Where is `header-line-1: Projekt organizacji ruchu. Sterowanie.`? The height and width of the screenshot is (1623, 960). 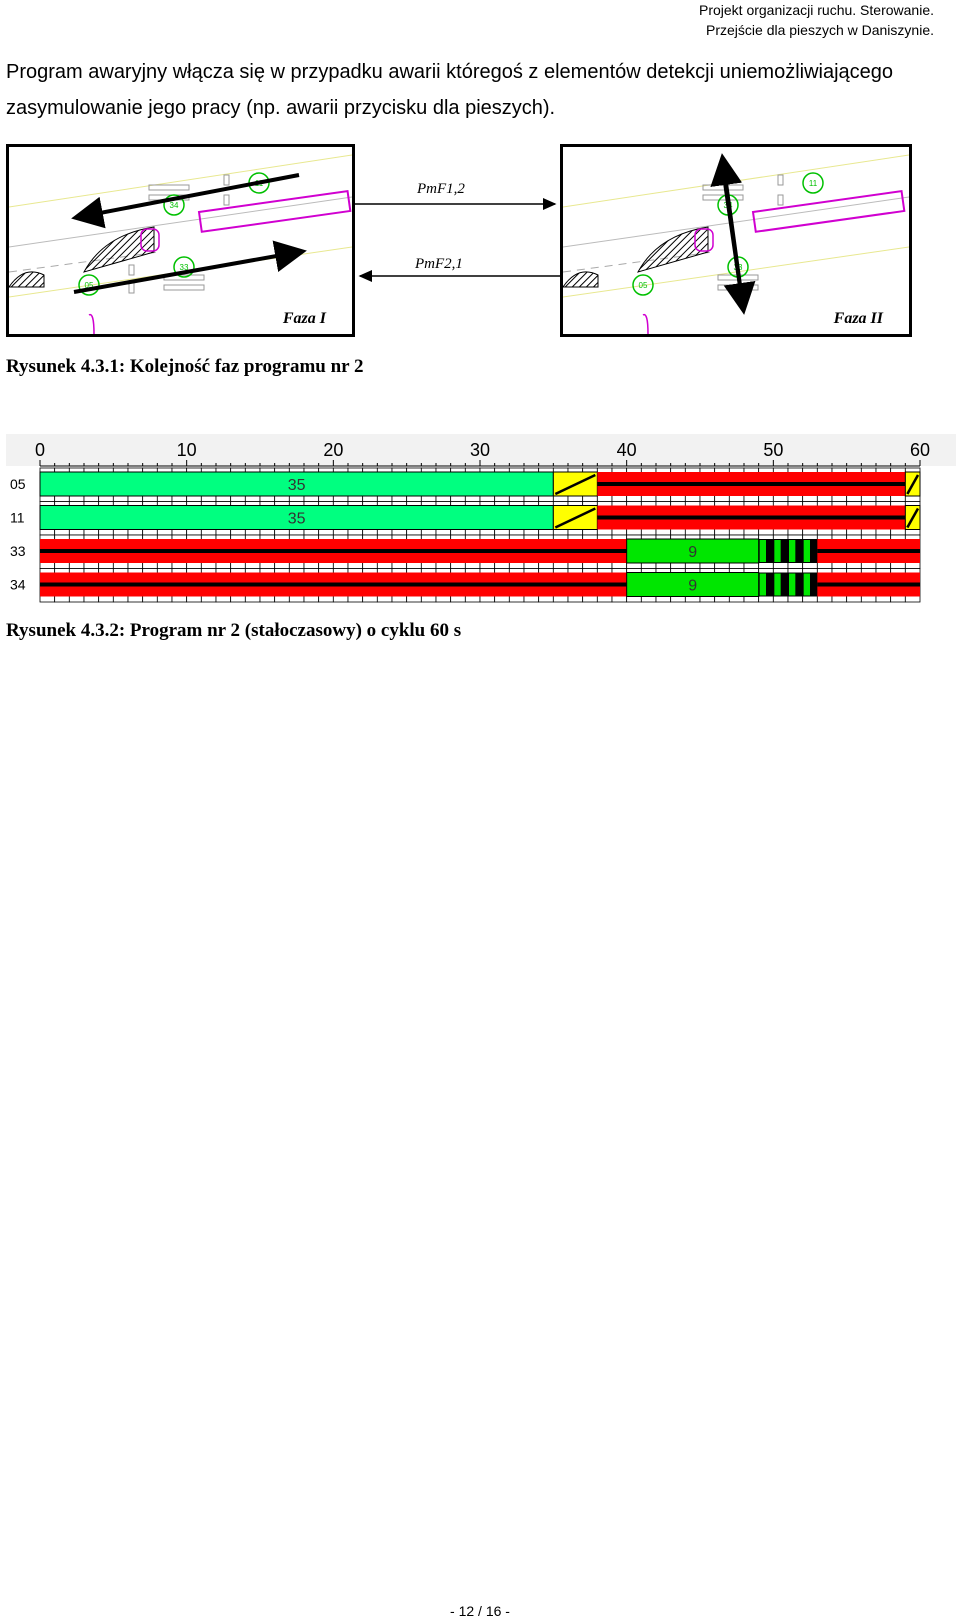
header-line-1: Projekt organizacji ruchu. Sterowanie. is located at coordinates (816, 10).